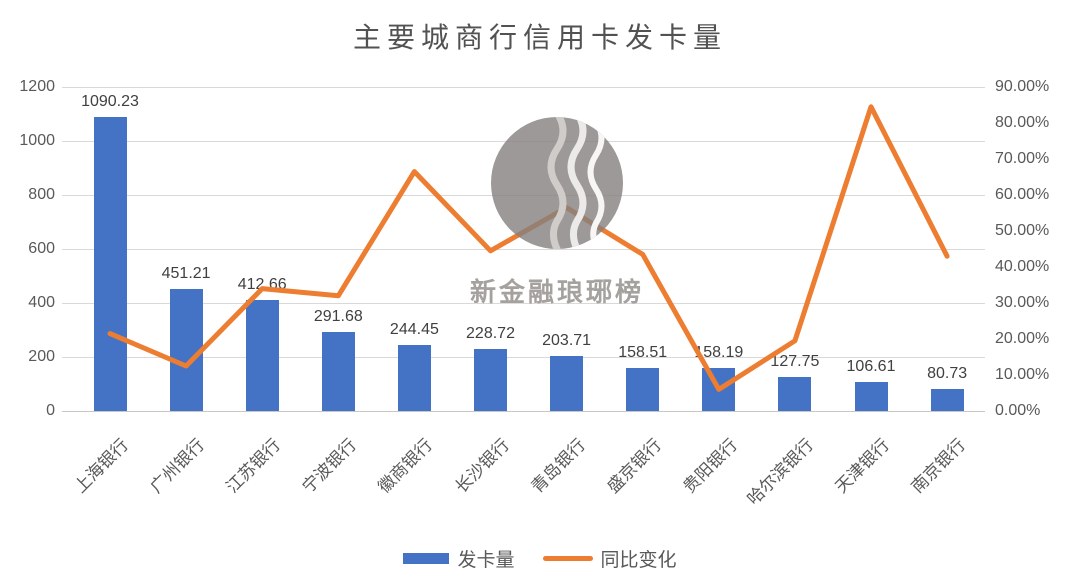 Image resolution: width=1080 pixels, height=584 pixels. I want to click on legend-item-line-series: 同比变化, so click(609, 558).